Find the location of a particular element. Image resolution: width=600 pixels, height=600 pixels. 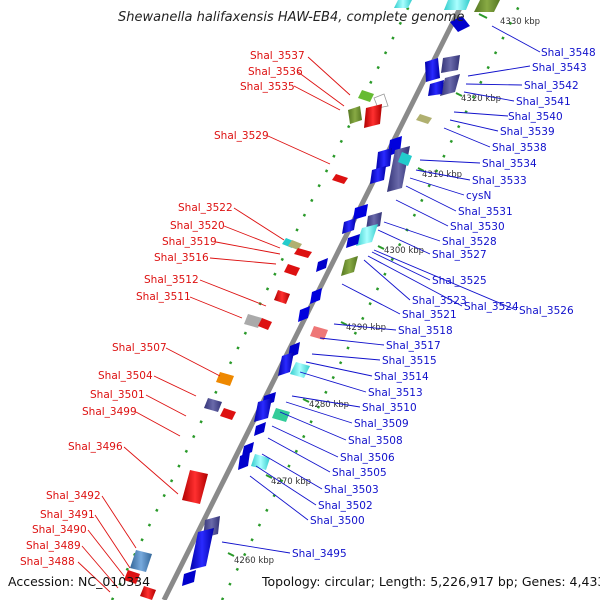

gene-label-shal-3512: Shal_3512 is located at coordinates (171, 280).